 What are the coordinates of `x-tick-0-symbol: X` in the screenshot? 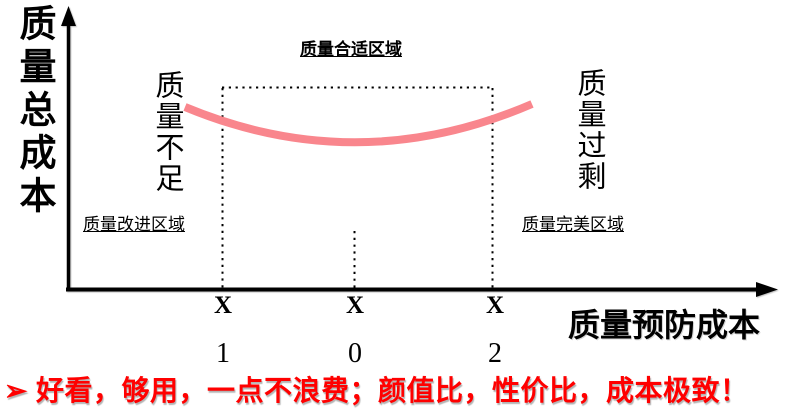 It's located at (355, 305).